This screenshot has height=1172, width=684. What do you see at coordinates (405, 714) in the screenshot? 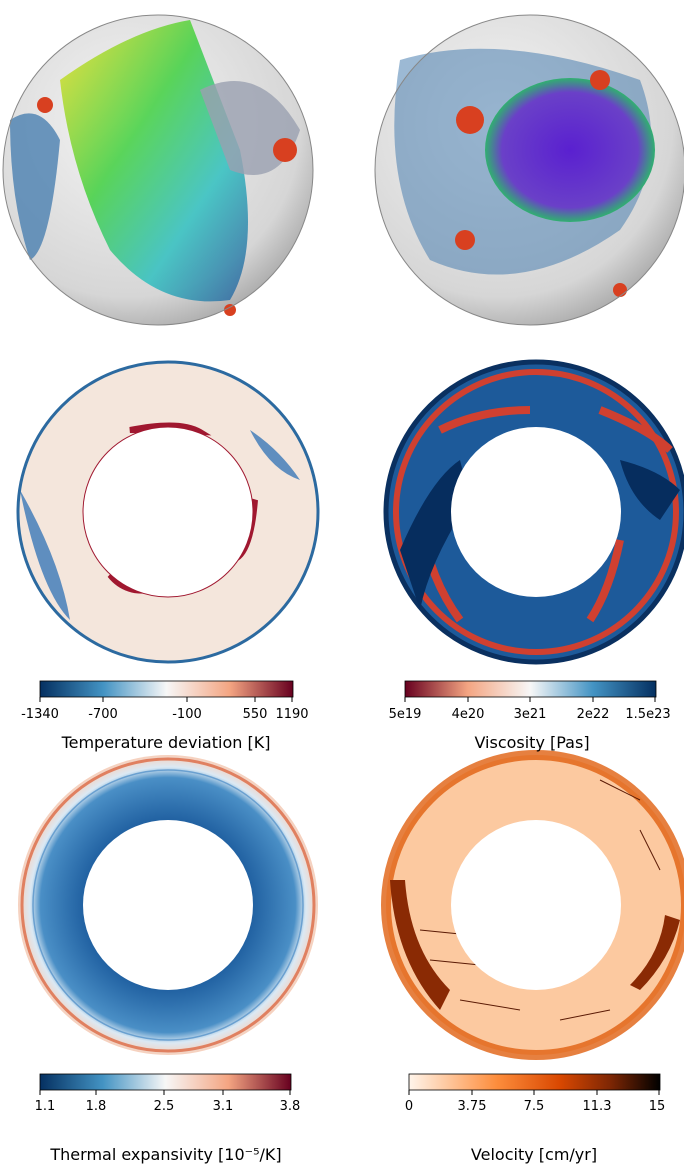
I see `tick-label: 5e19` at bounding box center [405, 714].